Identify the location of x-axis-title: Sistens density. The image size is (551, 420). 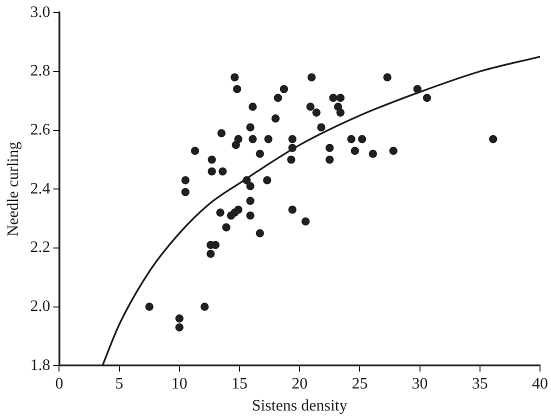
(300, 406).